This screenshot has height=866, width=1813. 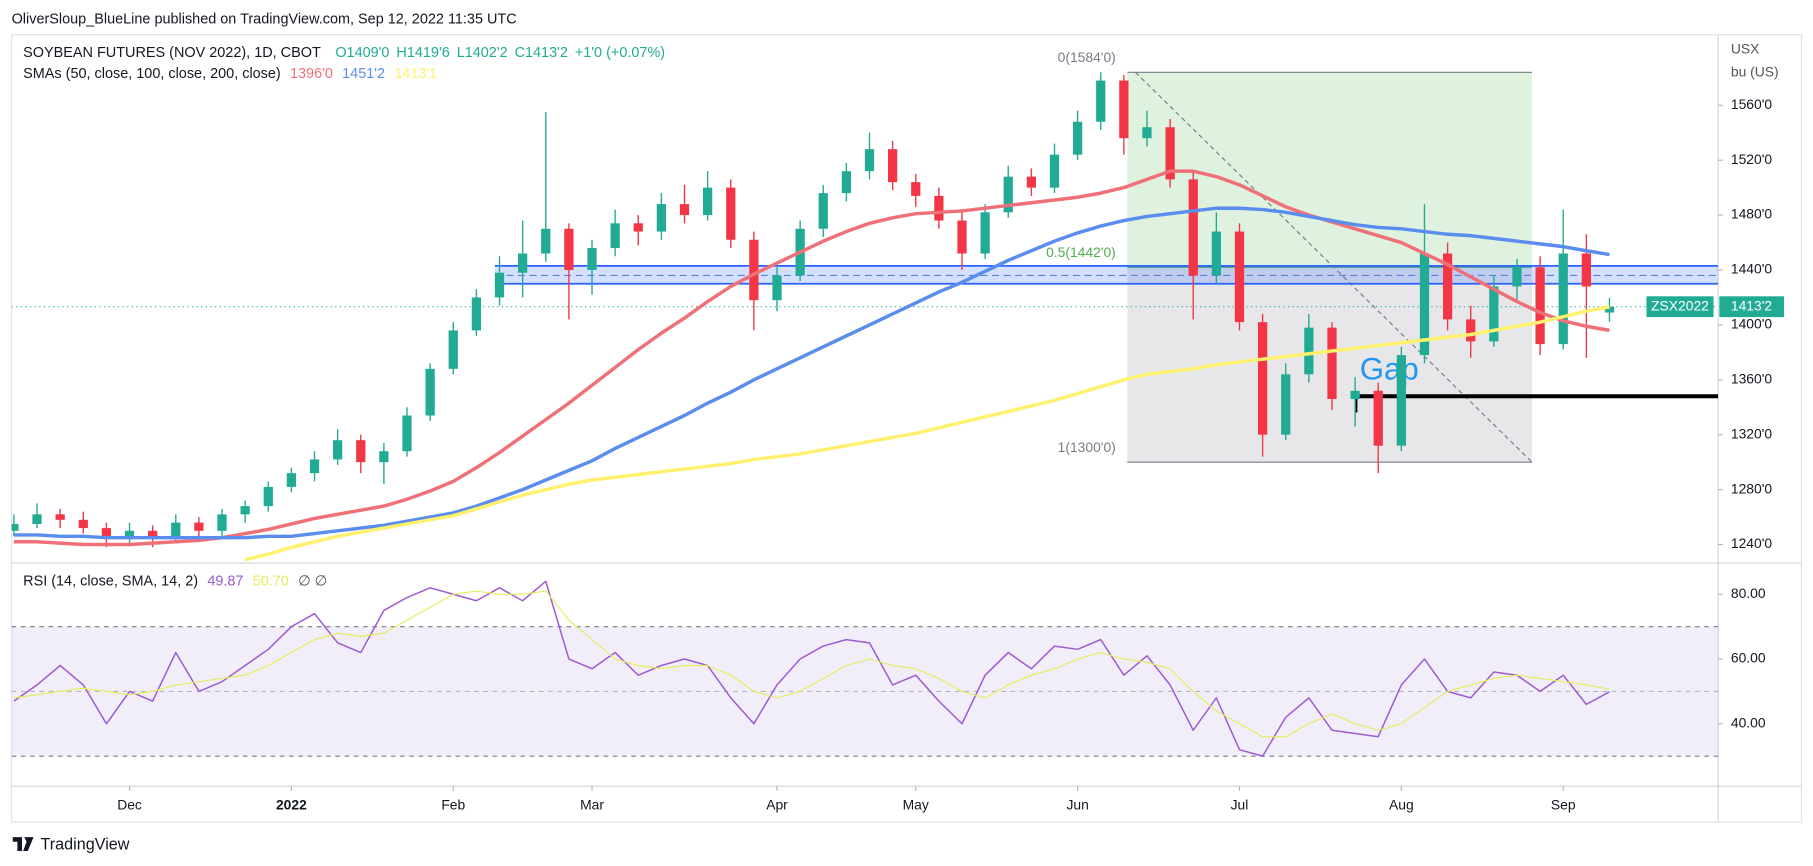 What do you see at coordinates (311, 74) in the screenshot?
I see `sma-value: 1396'0` at bounding box center [311, 74].